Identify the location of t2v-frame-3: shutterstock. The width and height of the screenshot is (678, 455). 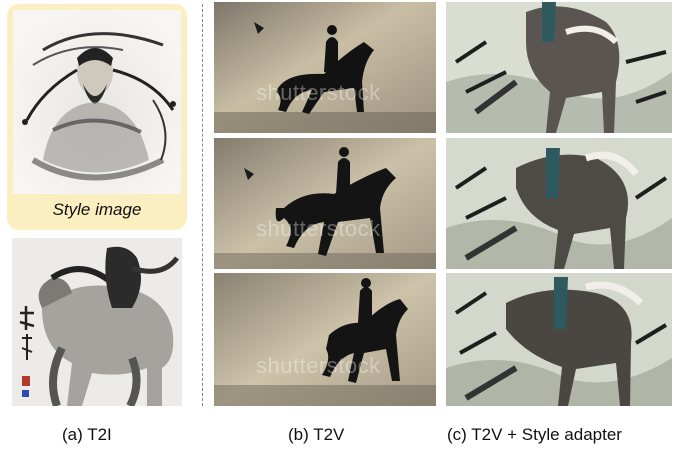
(325, 339).